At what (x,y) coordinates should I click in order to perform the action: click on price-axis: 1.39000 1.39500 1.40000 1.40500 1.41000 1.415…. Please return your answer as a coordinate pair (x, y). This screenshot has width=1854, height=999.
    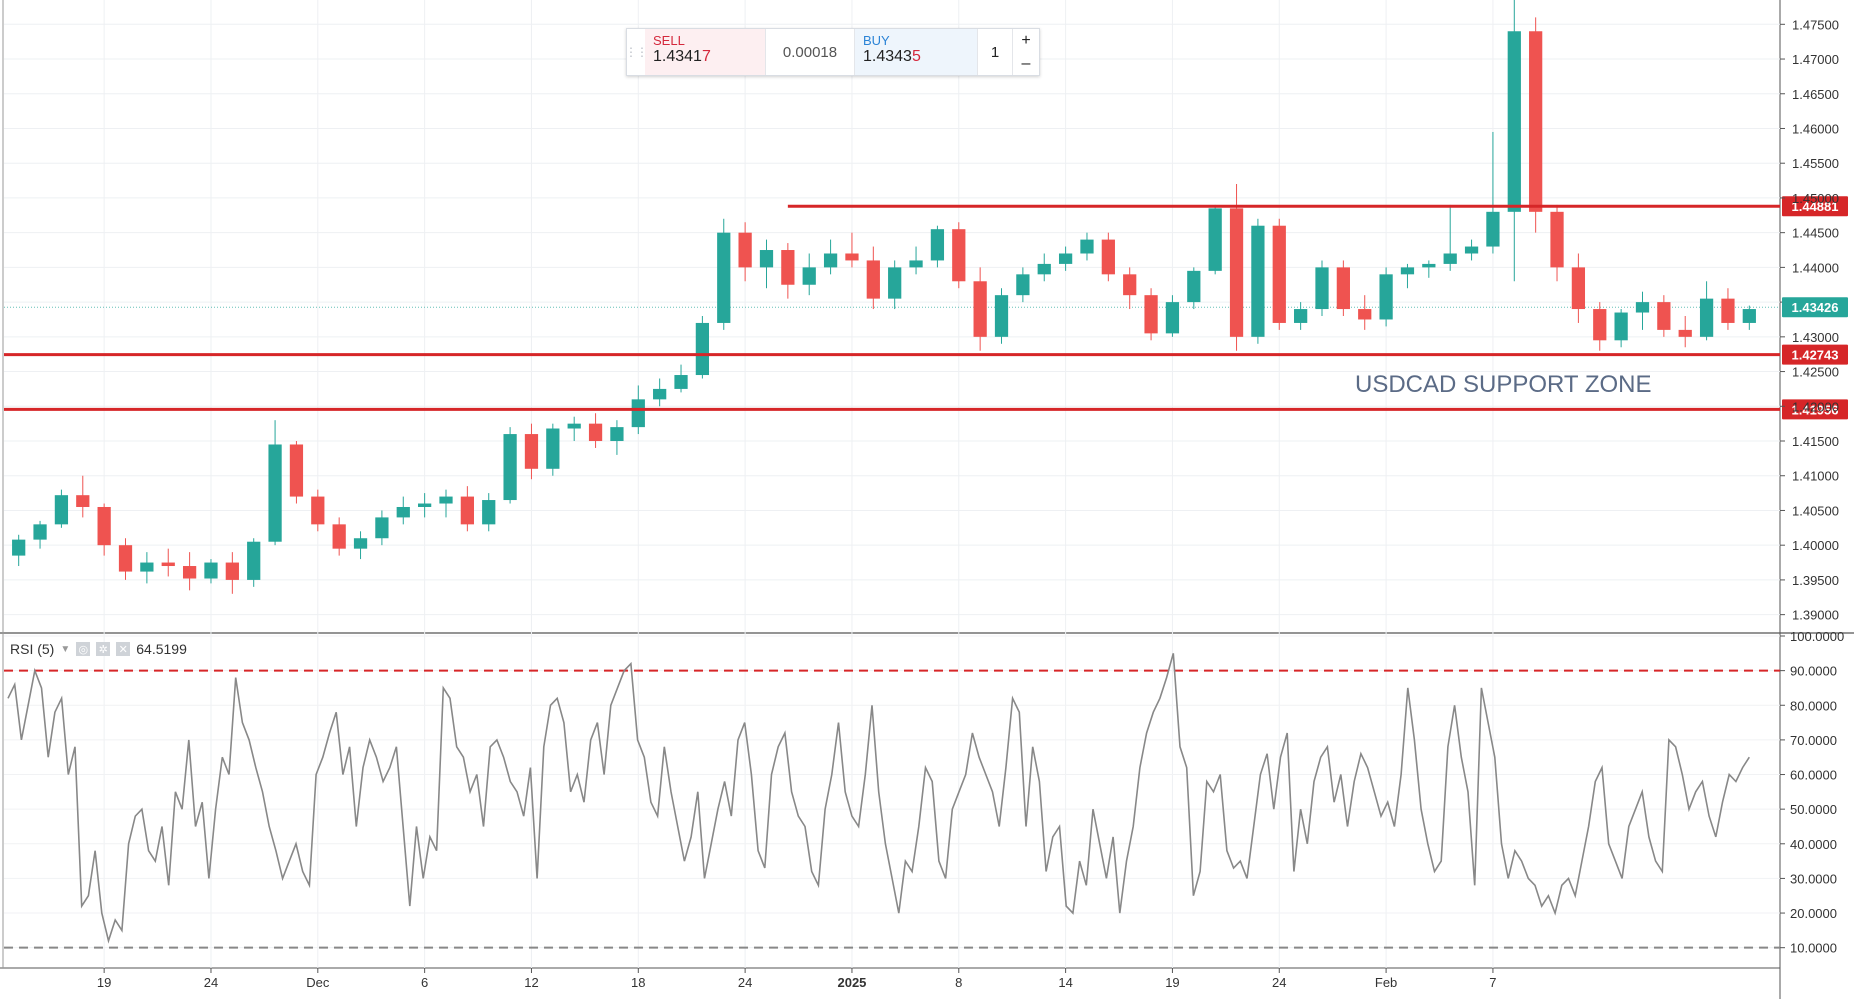
    Looking at the image, I should click on (1814, 320).